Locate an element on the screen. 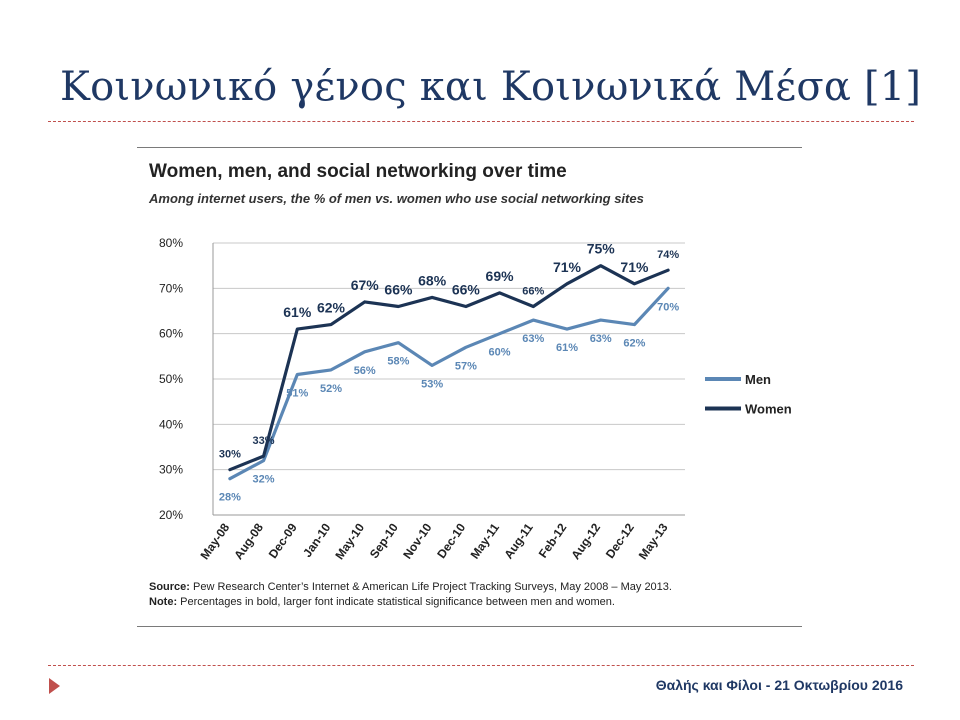 The width and height of the screenshot is (960, 720). data-label-men: 53% is located at coordinates (432, 384).